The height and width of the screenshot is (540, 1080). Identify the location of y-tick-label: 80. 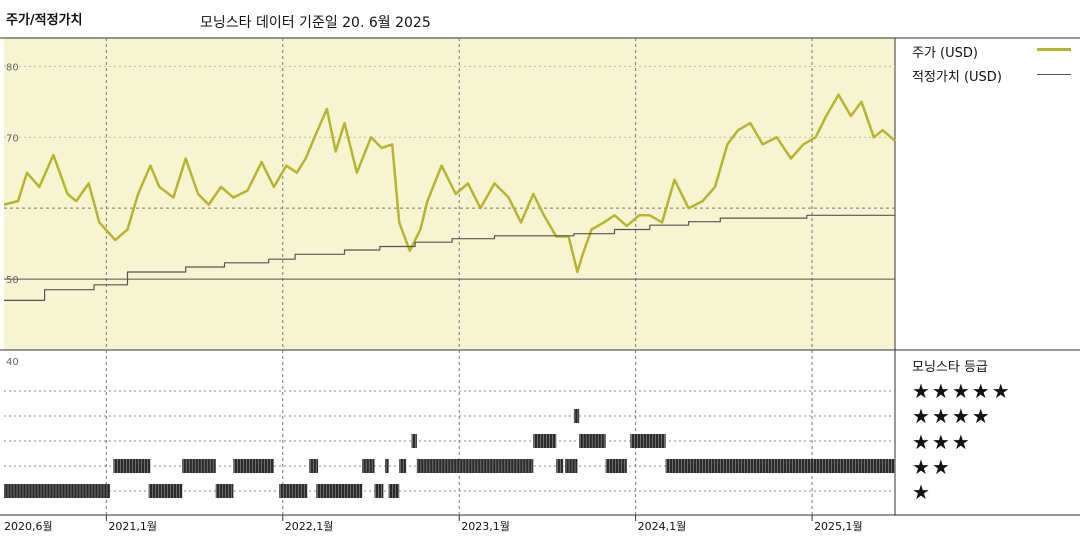
(12, 67).